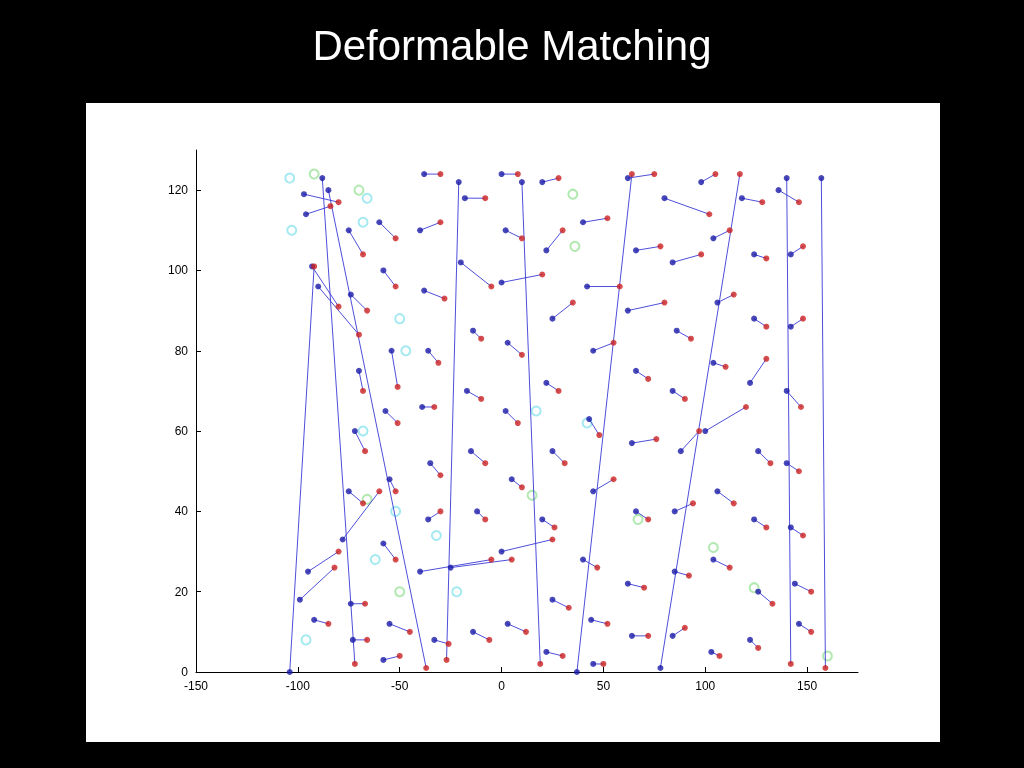  Describe the element at coordinates (807, 686) in the screenshot. I see `x-tick-label: 150` at that location.